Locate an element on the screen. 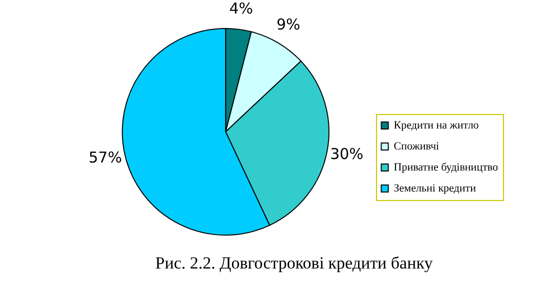  data-label: 4% is located at coordinates (241, 9).